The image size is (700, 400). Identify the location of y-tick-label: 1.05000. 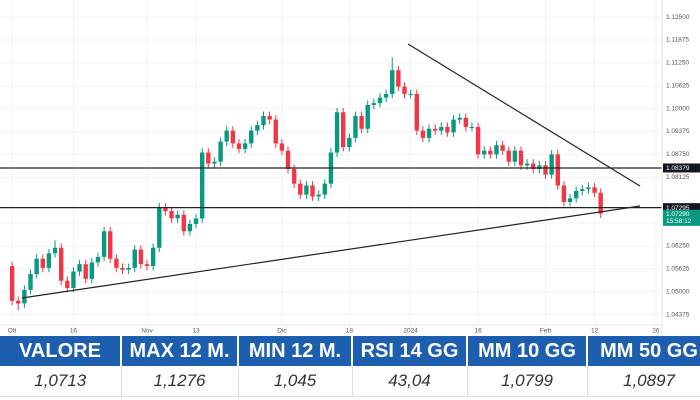
(678, 291).